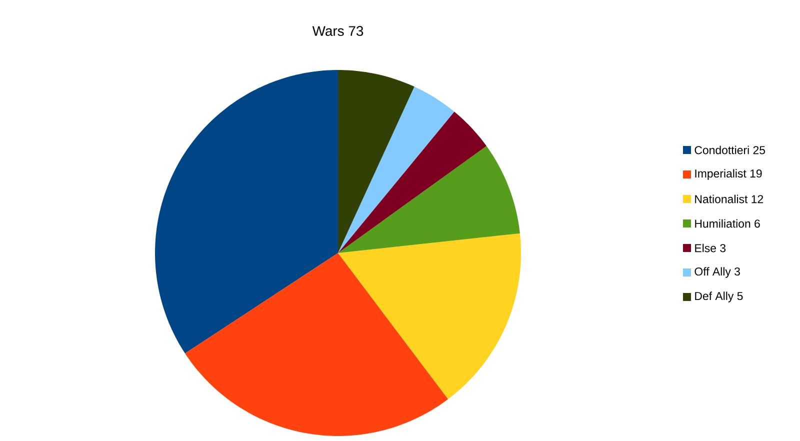 This screenshot has height=441, width=800. I want to click on chart-title: Wars 73, so click(338, 31).